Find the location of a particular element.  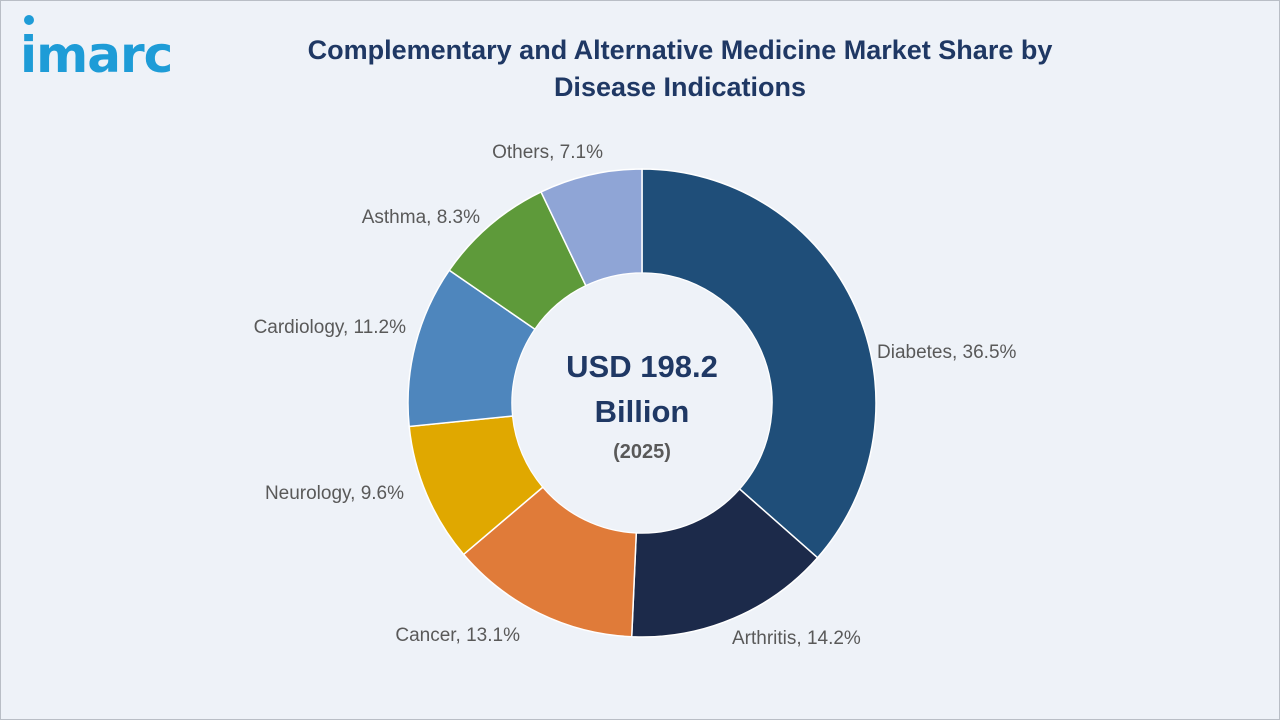

center-year: (2025) is located at coordinates (642, 452).